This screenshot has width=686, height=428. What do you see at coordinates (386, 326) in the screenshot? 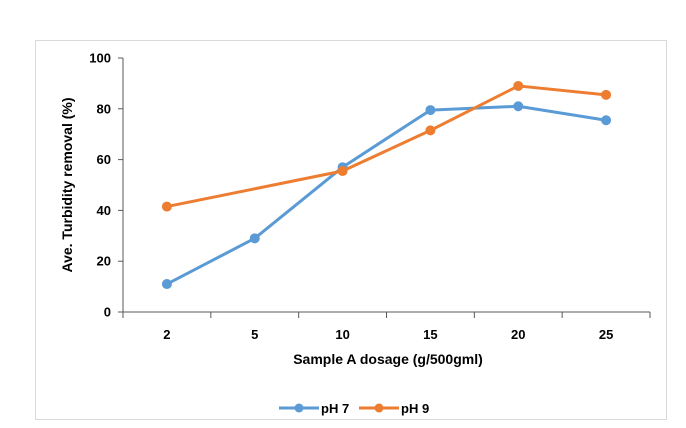
I see `x-axis: 2 5 10 15 20 25` at bounding box center [386, 326].